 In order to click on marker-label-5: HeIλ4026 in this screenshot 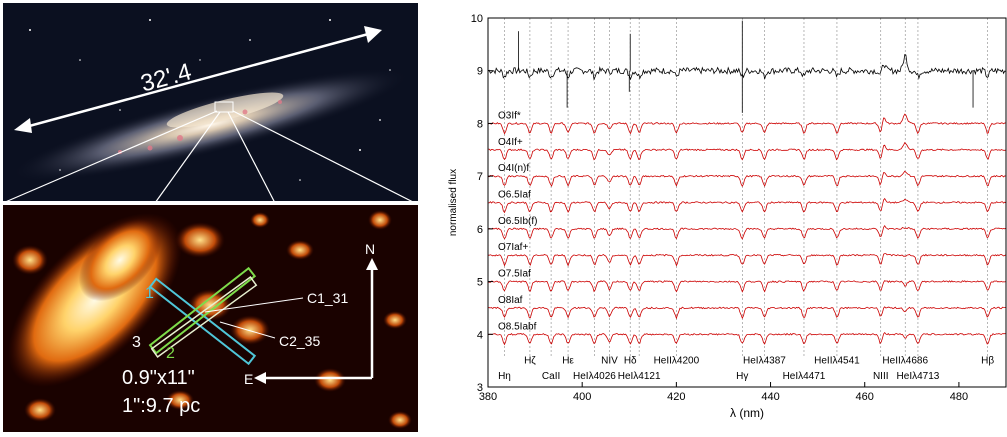, I will do `click(594, 376)`.